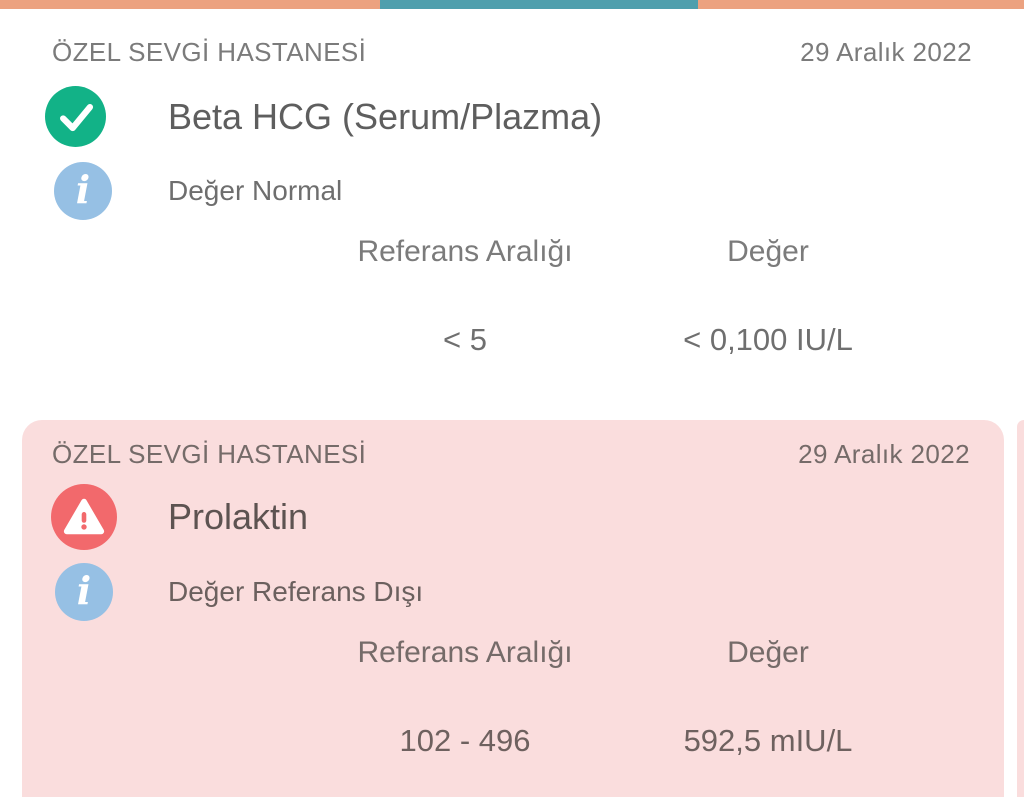 Image resolution: width=1024 pixels, height=797 pixels. What do you see at coordinates (255, 190) in the screenshot?
I see `status-text: Değer Normal` at bounding box center [255, 190].